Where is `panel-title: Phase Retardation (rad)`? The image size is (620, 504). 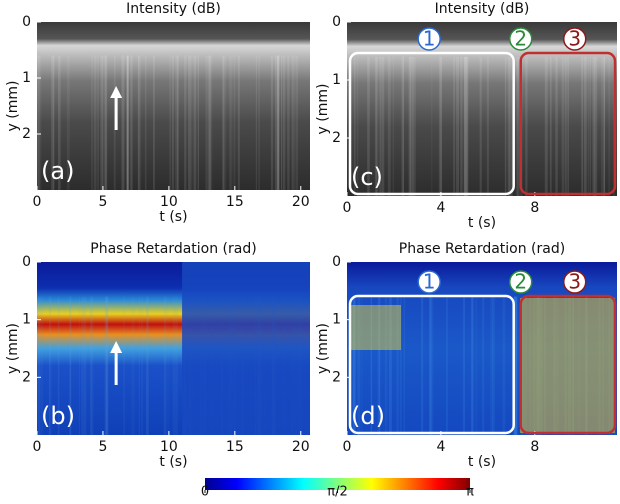 panel-title: Phase Retardation (rad) is located at coordinates (482, 249).